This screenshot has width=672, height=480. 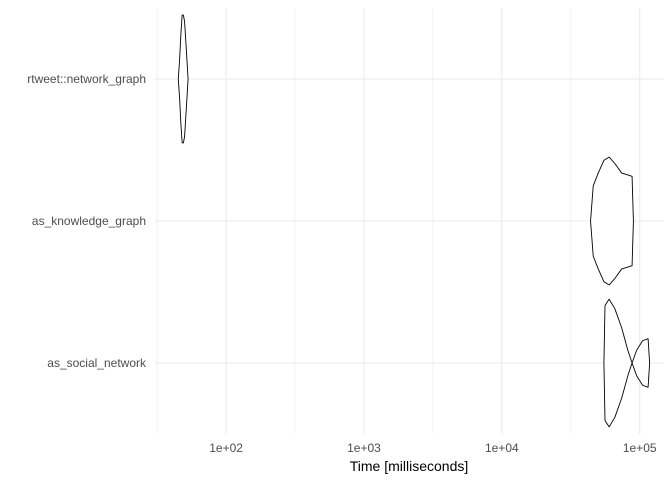 What do you see at coordinates (86, 79) in the screenshot?
I see `y-tick-label: rtweet::network_graph` at bounding box center [86, 79].